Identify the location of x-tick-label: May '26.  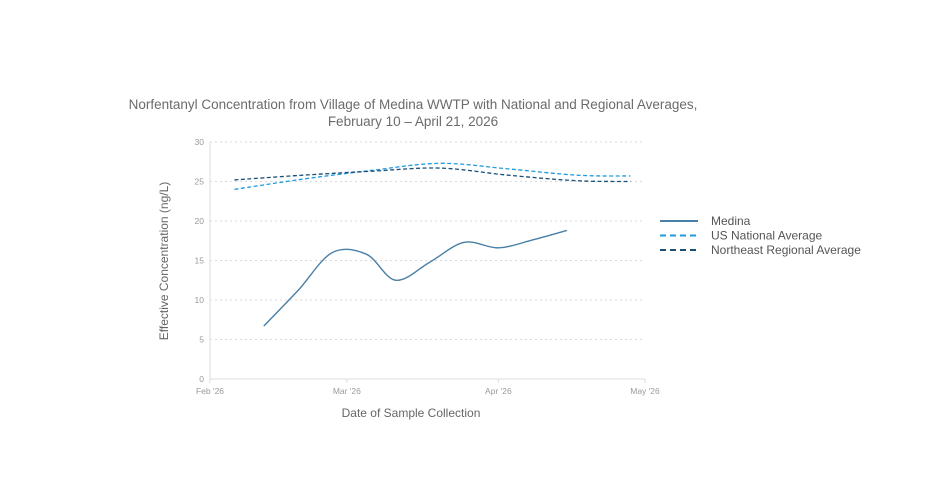
(645, 391).